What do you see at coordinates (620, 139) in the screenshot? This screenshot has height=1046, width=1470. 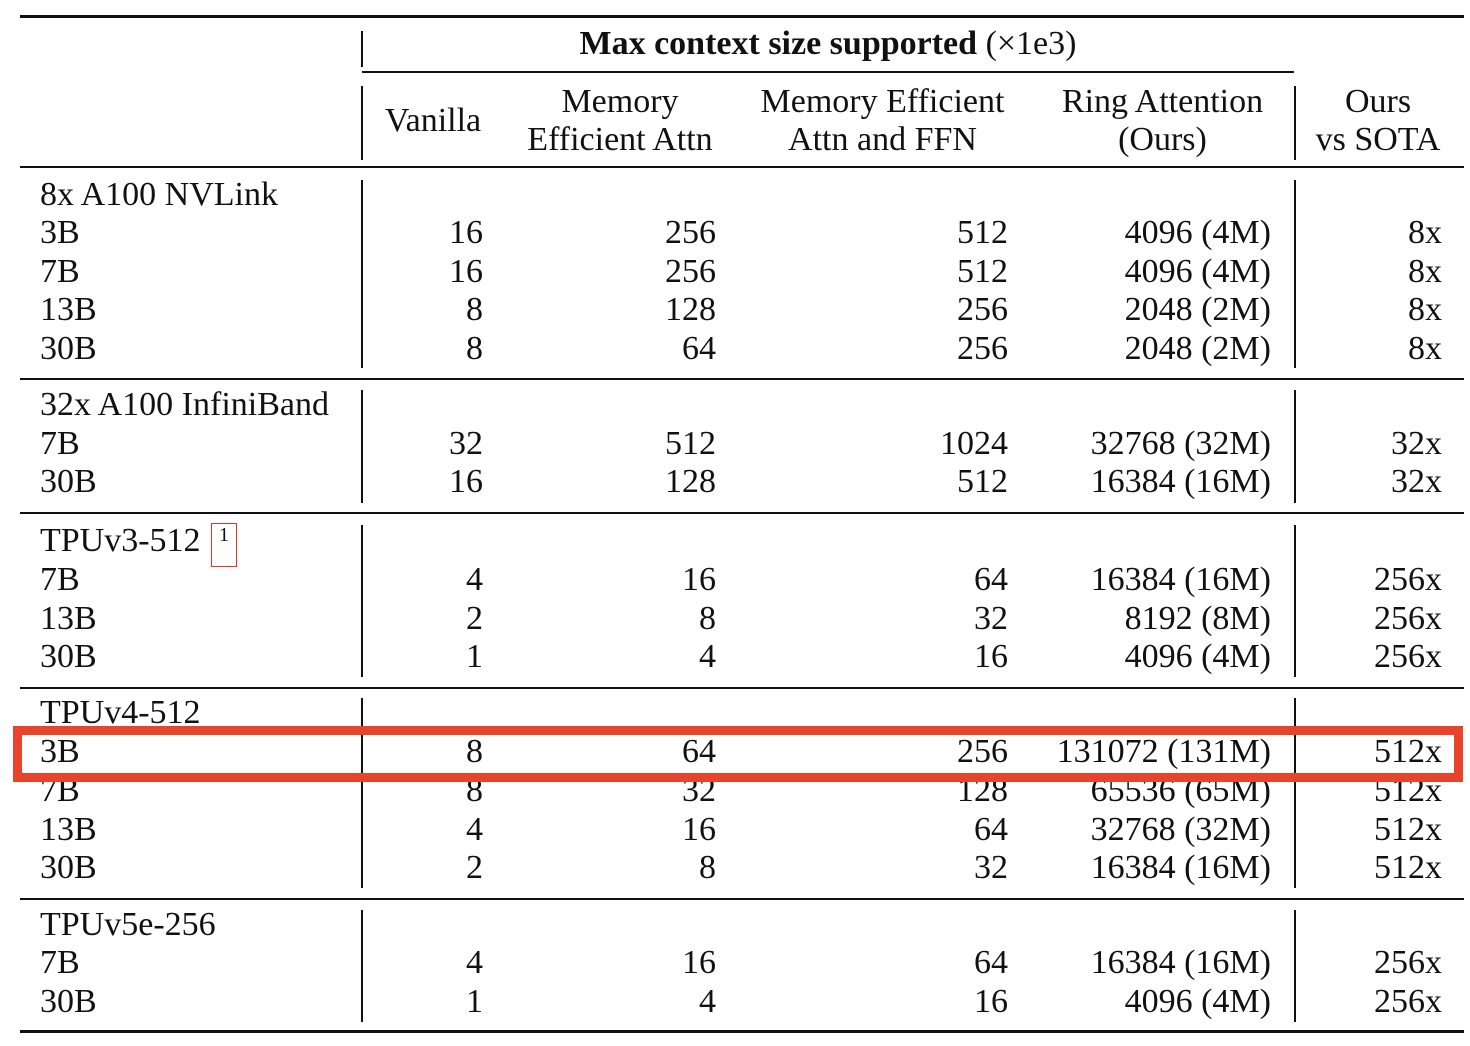 I see `header-col-mem-attn-line2: Efficient Attn` at bounding box center [620, 139].